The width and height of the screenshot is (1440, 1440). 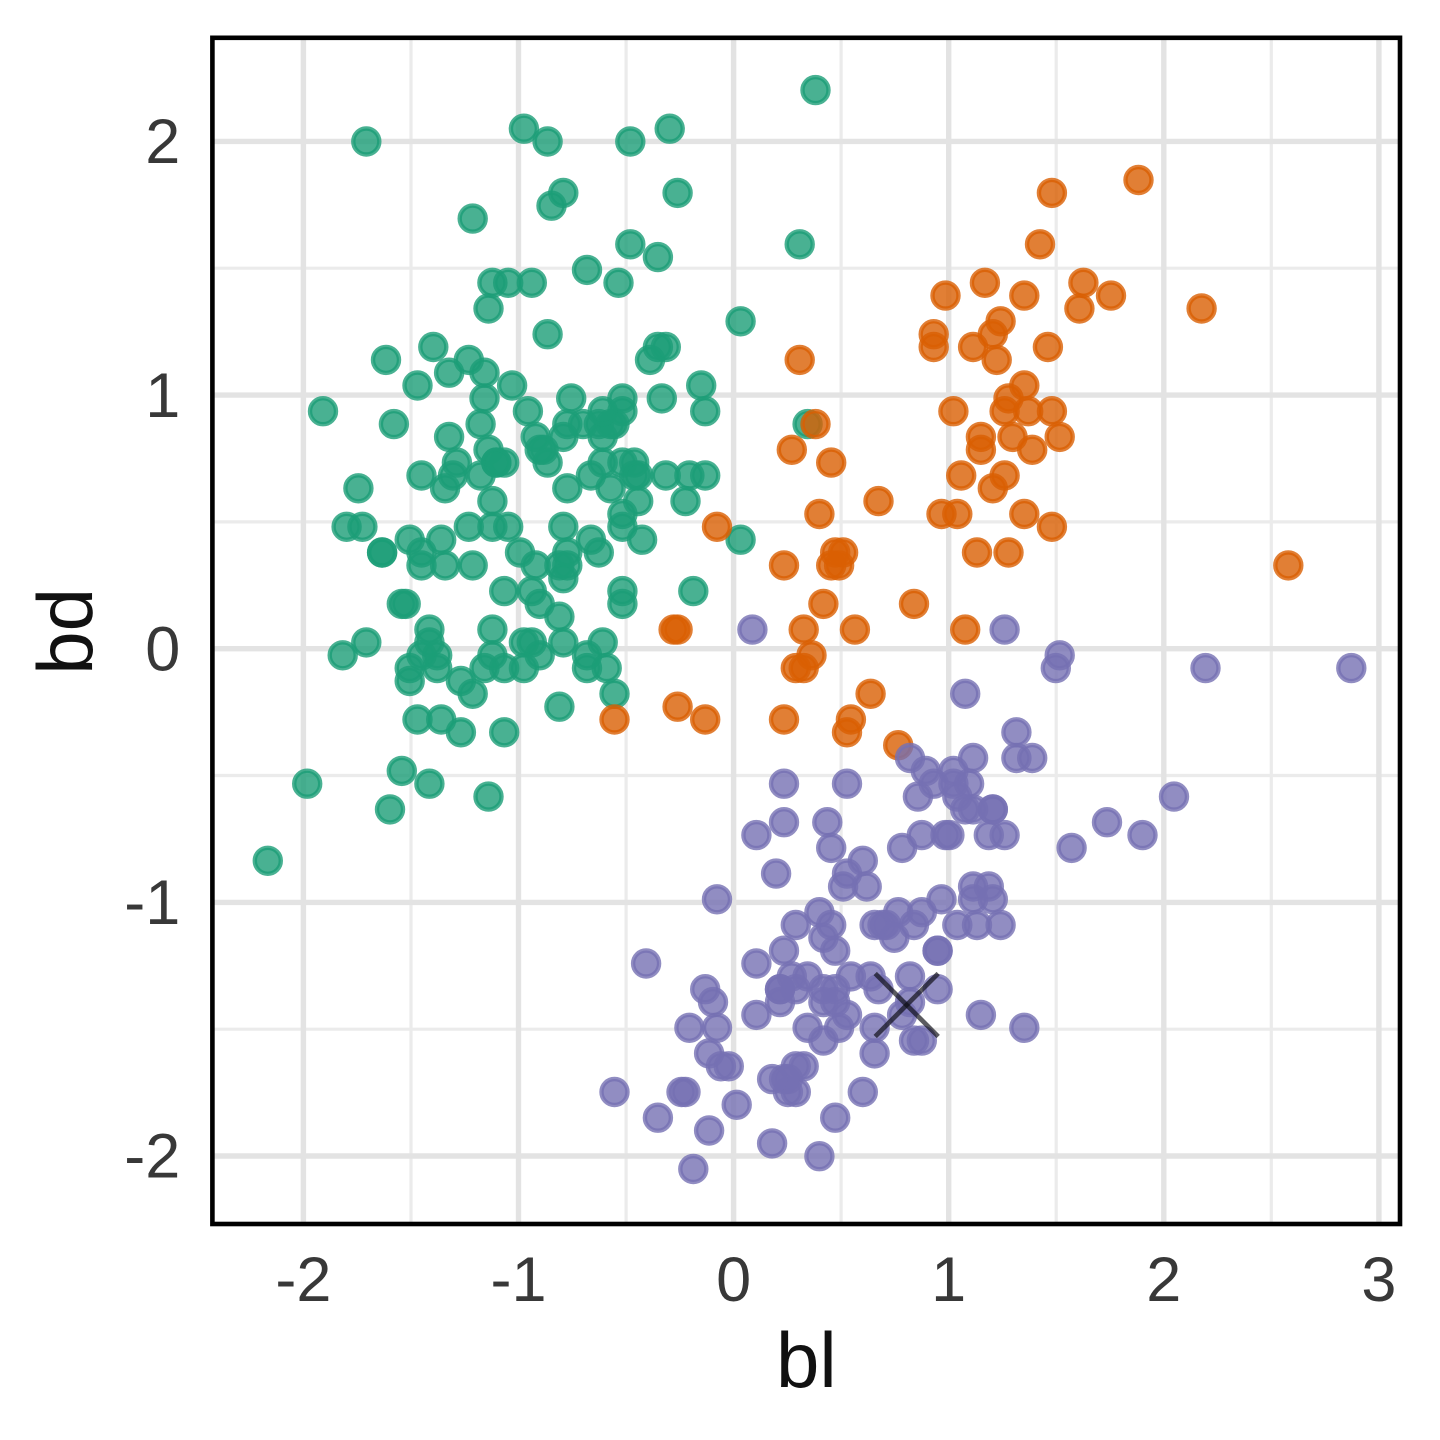 I want to click on svg-text: bd, so click(x=65, y=631).